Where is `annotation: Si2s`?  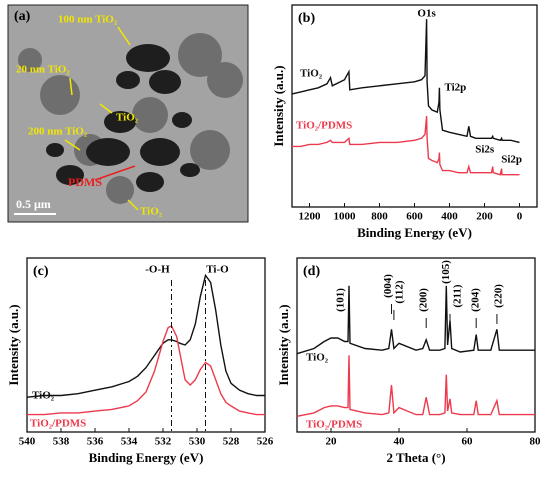
annotation: Si2s is located at coordinates (485, 150).